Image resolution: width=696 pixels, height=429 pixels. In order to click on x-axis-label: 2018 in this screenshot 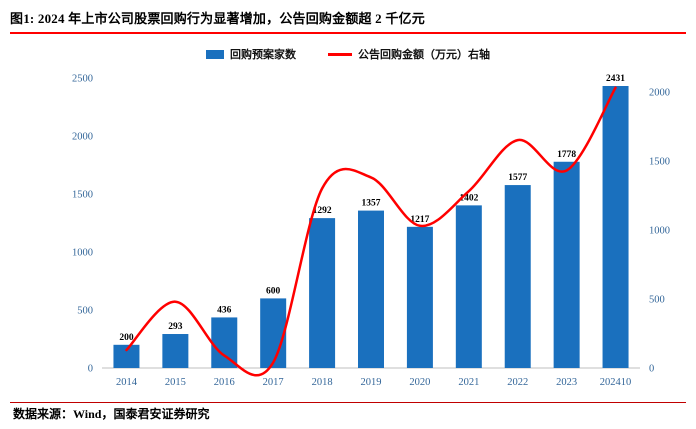, I will do `click(322, 382)`.